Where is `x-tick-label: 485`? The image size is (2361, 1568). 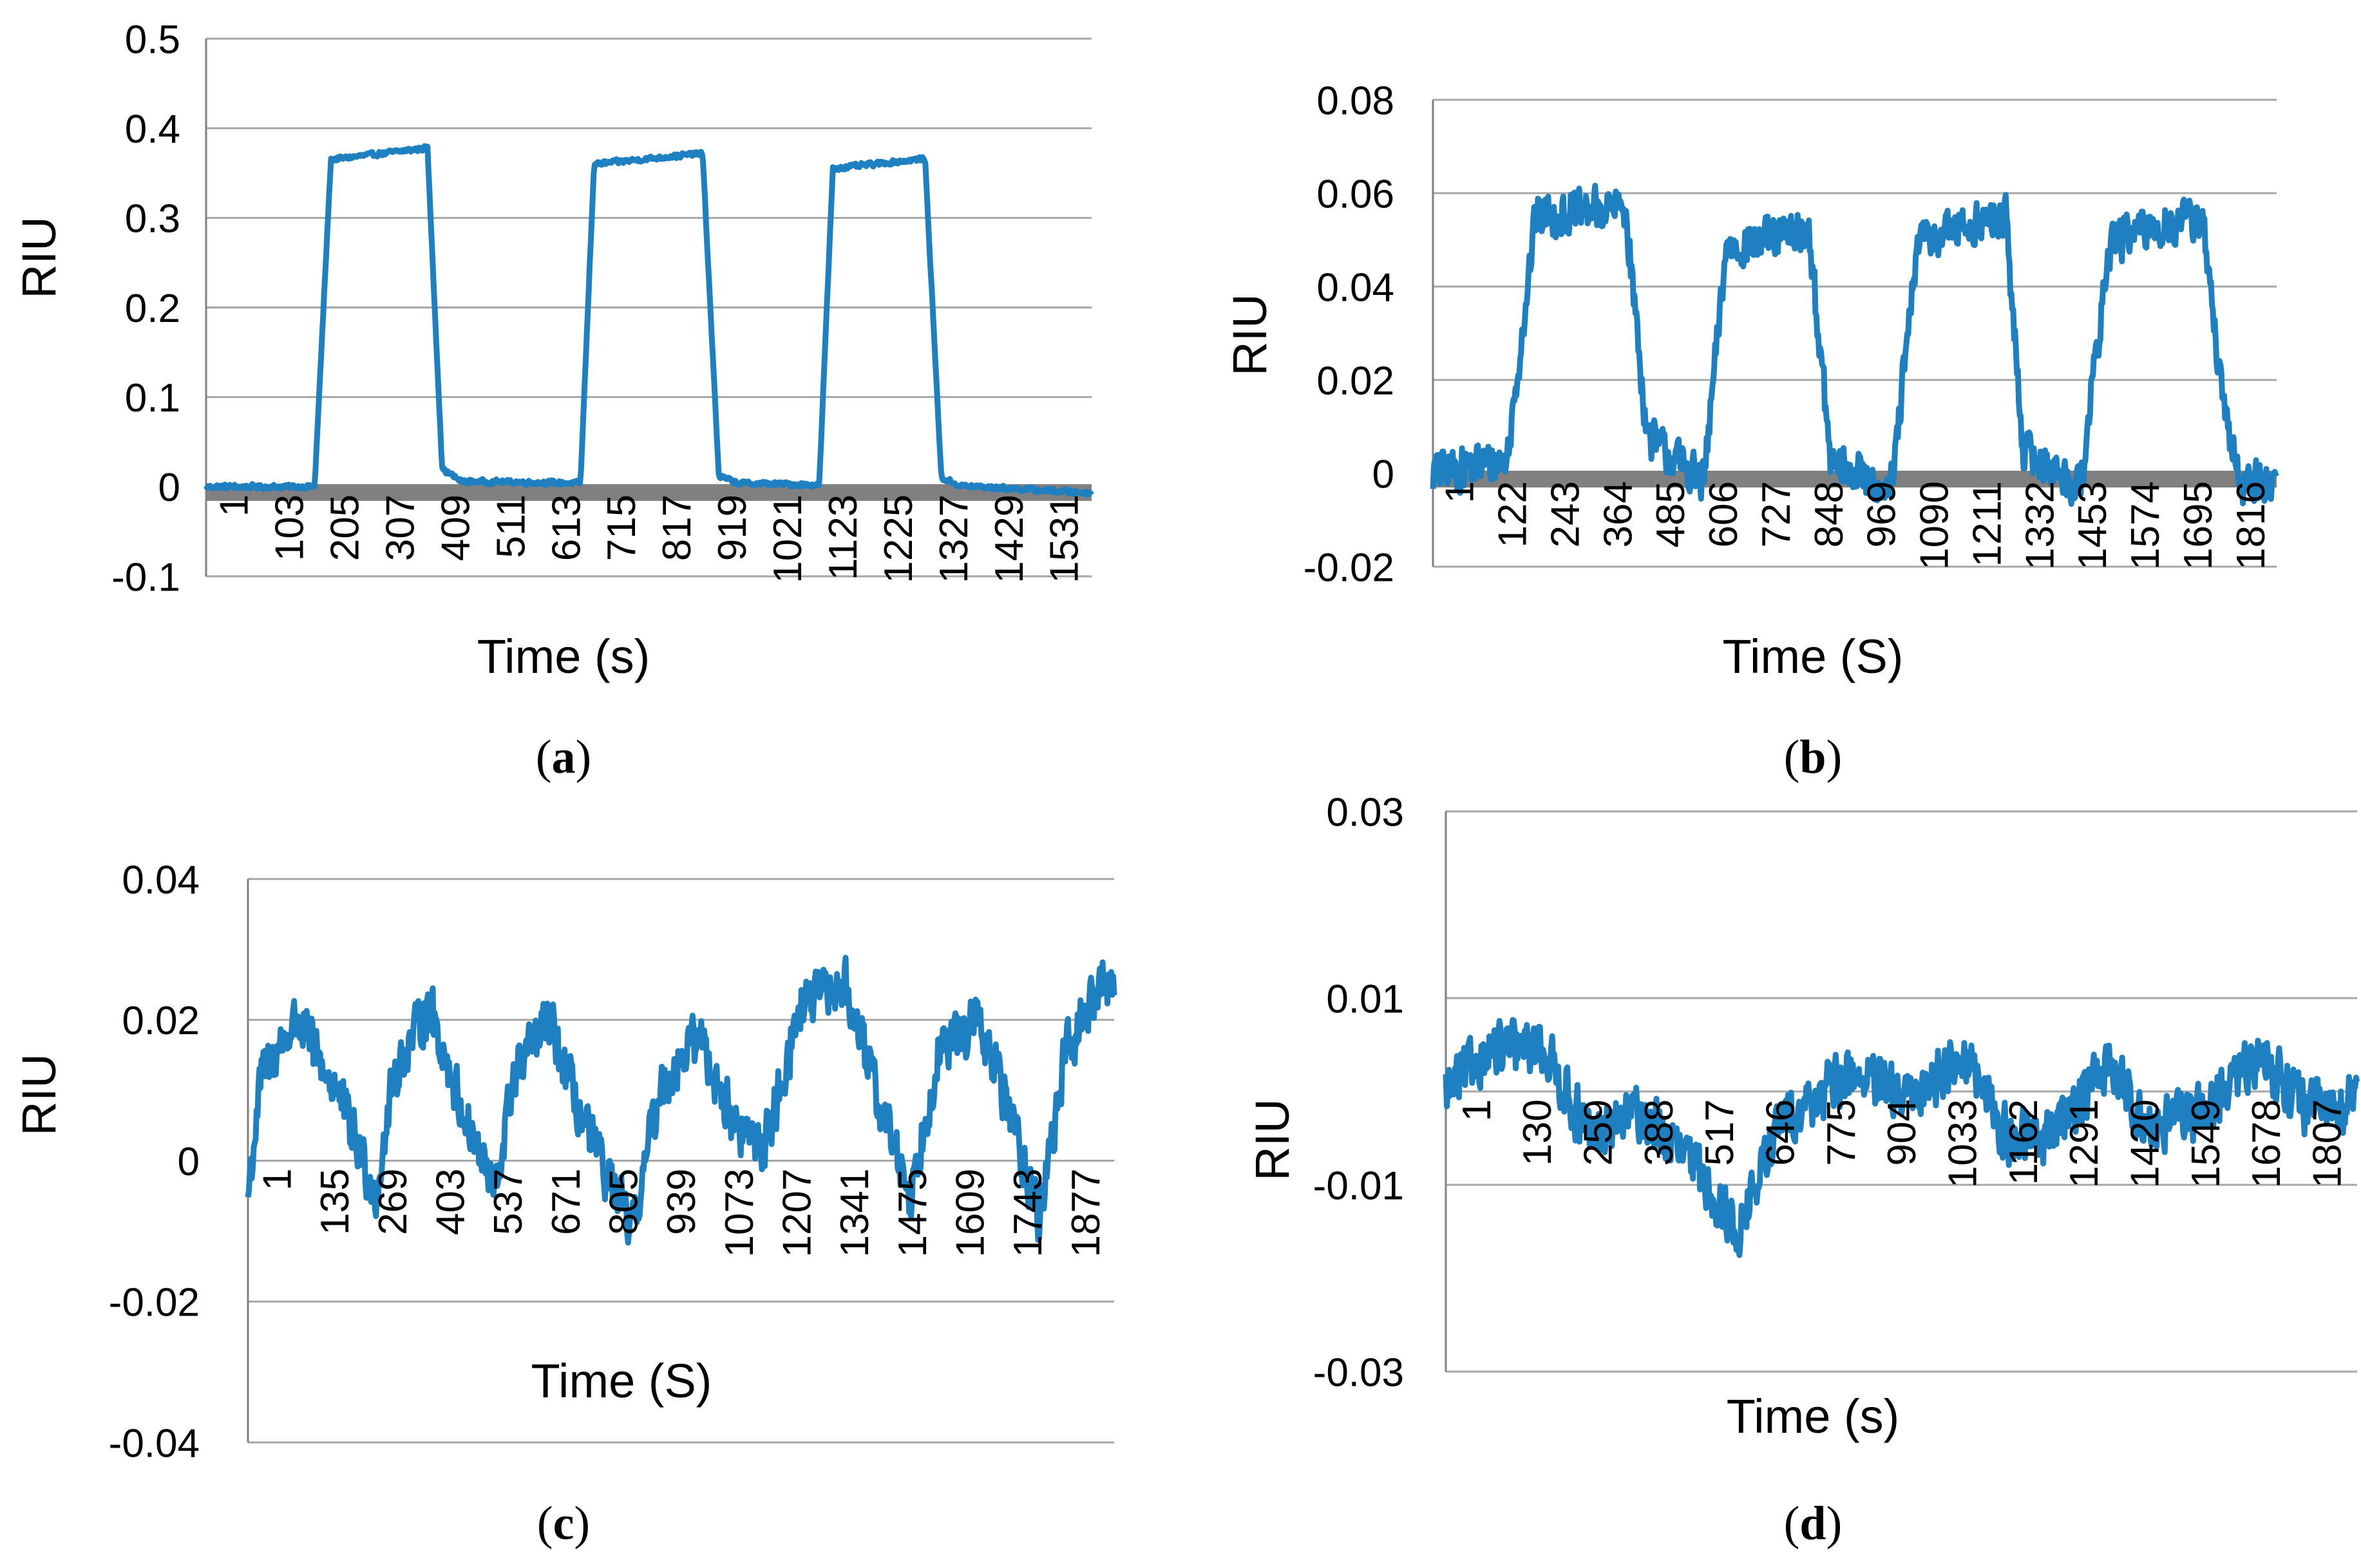 x-tick-label: 485 is located at coordinates (1671, 514).